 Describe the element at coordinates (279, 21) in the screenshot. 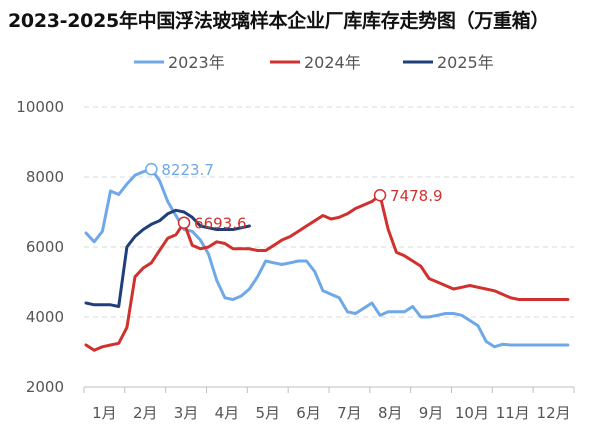

I see `chart-title: 2023-2025年中国浮法玻璃样本企业厂库库存走势图（万重箱）` at that location.